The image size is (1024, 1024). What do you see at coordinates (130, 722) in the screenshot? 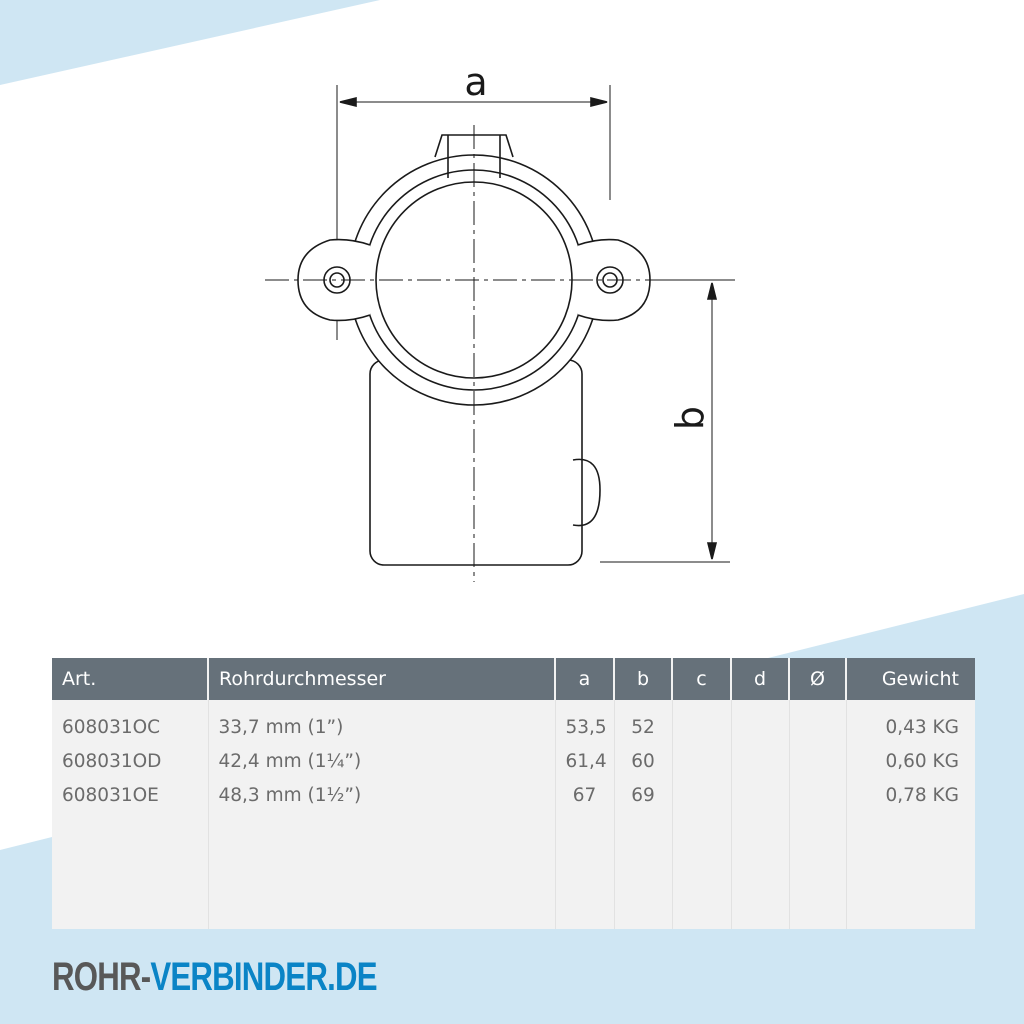
I see `cell-art: 608031OC` at bounding box center [130, 722].